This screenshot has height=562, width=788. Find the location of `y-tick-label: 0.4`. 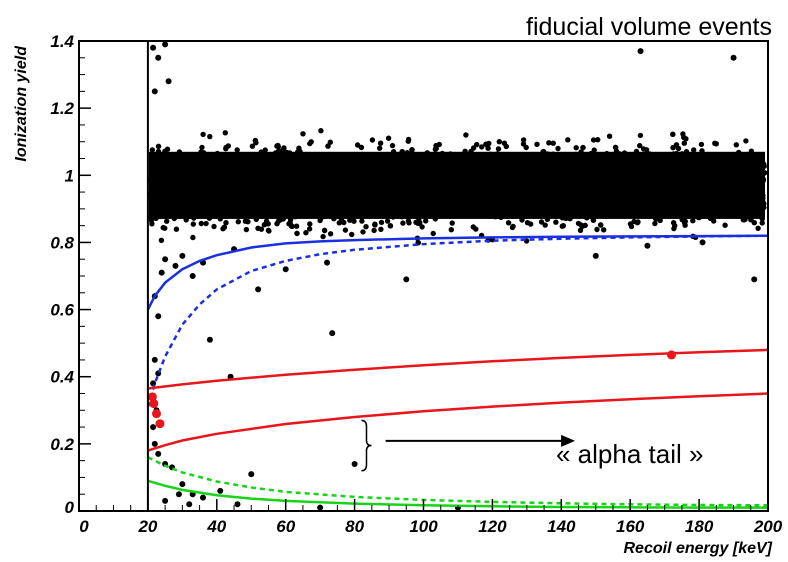

y-tick-label: 0.4 is located at coordinates (62, 377).